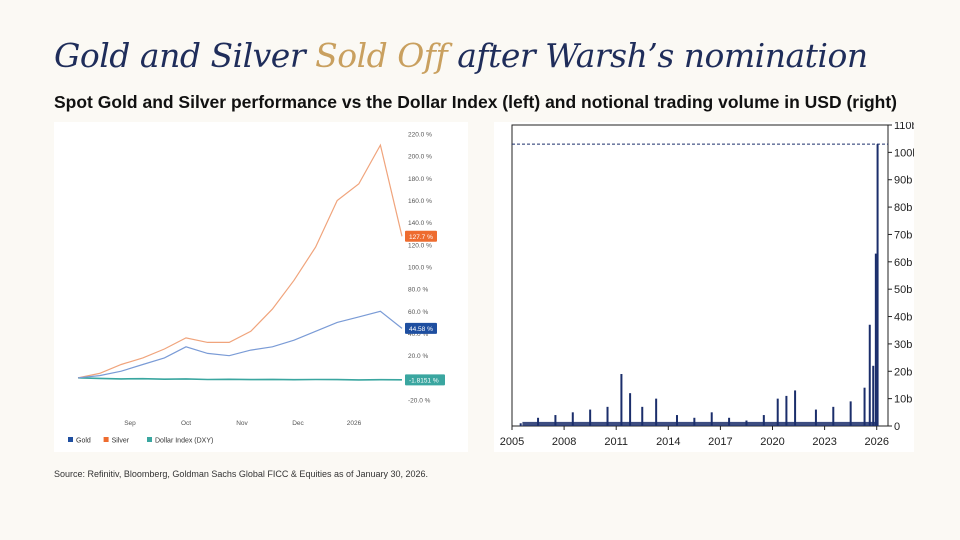 Image resolution: width=960 pixels, height=540 pixels. What do you see at coordinates (904, 153) in the screenshot?
I see `y-tick-label: 100b` at bounding box center [904, 153].